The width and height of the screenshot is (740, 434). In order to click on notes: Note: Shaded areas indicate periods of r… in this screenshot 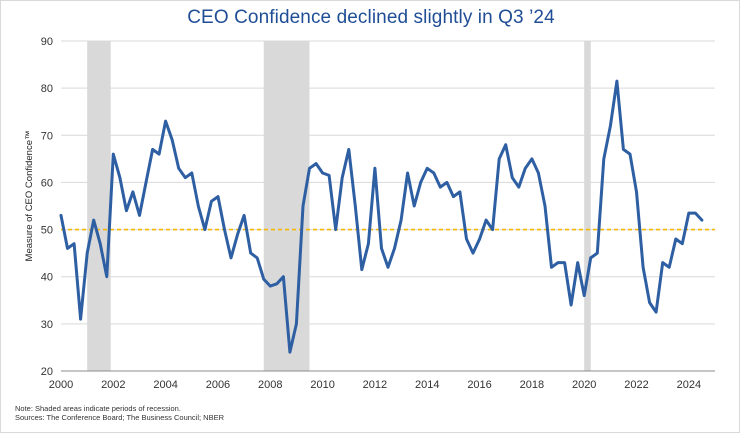, I will do `click(119, 413)`.